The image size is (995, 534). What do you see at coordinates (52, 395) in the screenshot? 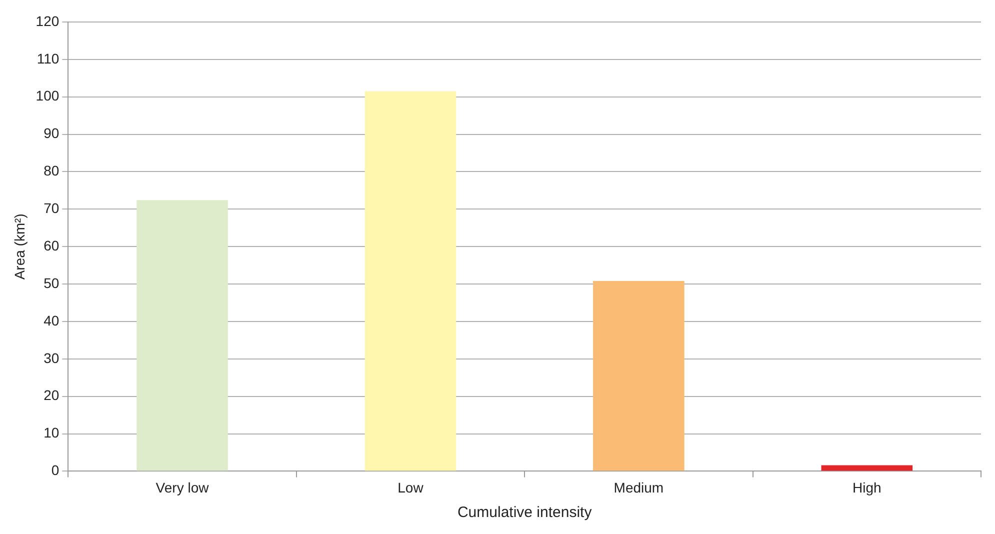
I see `y-tick-label: 20` at bounding box center [52, 395].